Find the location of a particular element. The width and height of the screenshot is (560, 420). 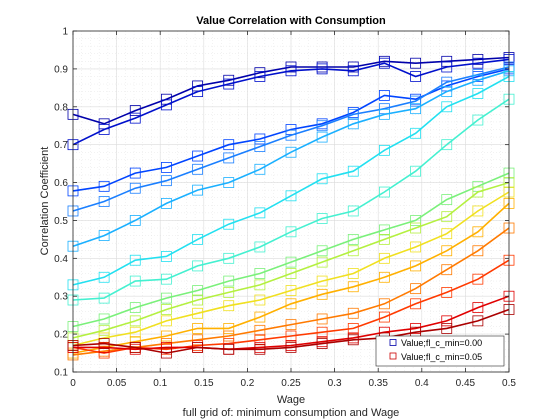

x-tick-label: 0.3 is located at coordinates (335, 383).